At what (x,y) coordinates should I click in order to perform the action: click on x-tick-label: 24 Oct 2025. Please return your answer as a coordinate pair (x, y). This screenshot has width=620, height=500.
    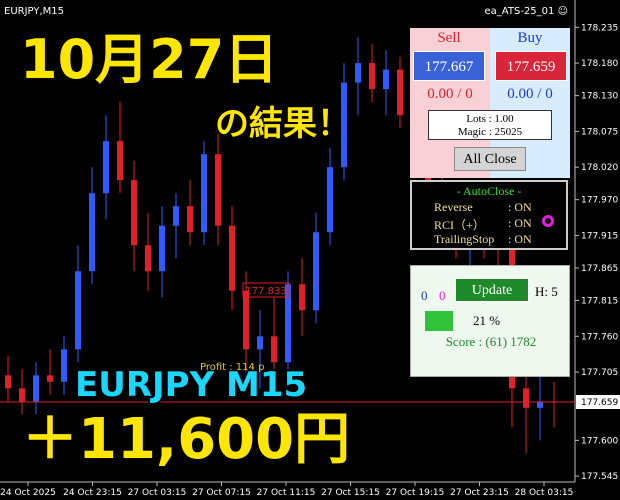
    Looking at the image, I should click on (28, 493).